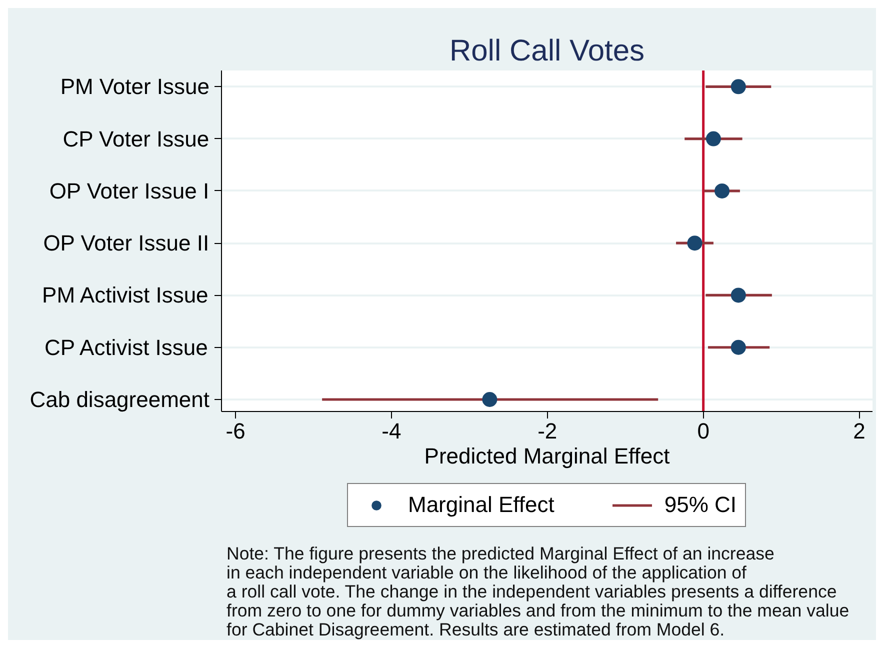  What do you see at coordinates (126, 347) in the screenshot?
I see `y-tick-label: CP Activist Issue` at bounding box center [126, 347].